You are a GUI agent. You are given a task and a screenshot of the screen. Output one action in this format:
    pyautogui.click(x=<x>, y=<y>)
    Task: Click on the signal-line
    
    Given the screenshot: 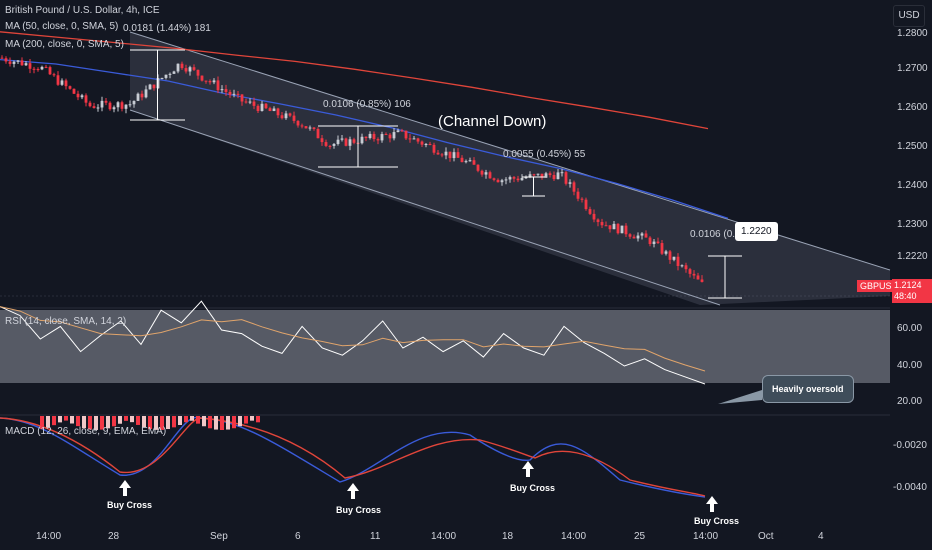 What is the action you would take?
    pyautogui.click(x=353, y=457)
    